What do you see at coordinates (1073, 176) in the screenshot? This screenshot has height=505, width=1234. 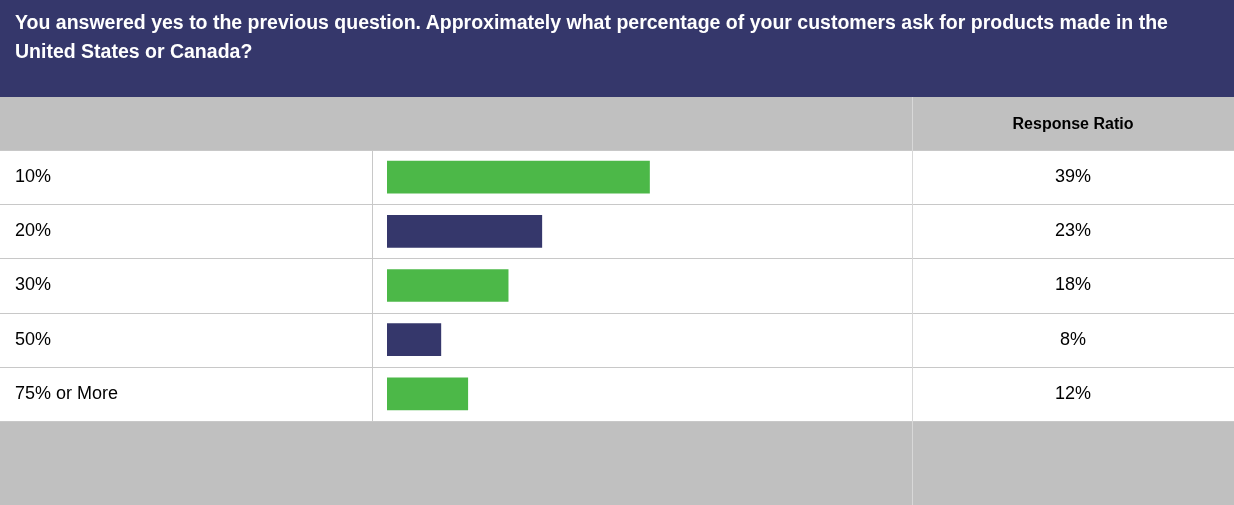 I see `data-label: 39%` at bounding box center [1073, 176].